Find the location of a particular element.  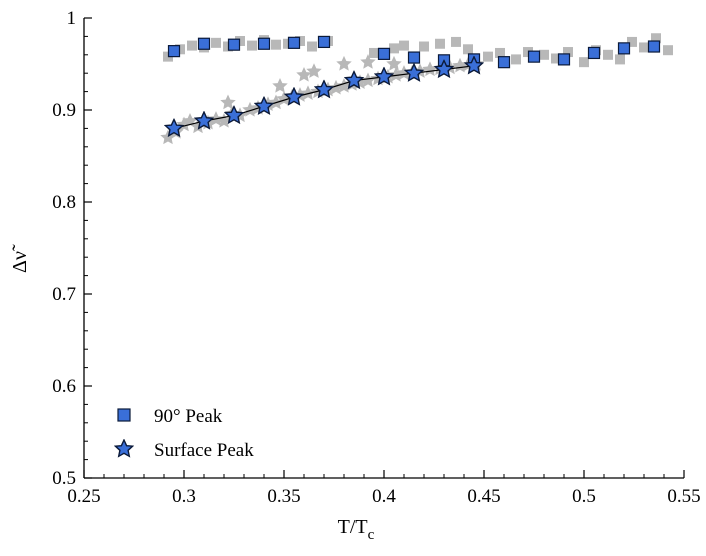

y-tick-label: 0.5 is located at coordinates (64, 478).